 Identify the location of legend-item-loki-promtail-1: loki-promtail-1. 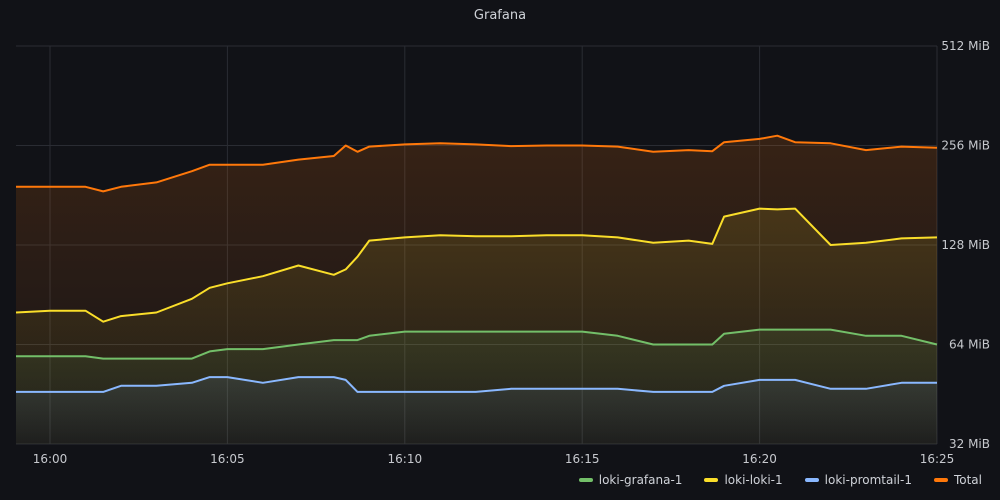
(858, 480).